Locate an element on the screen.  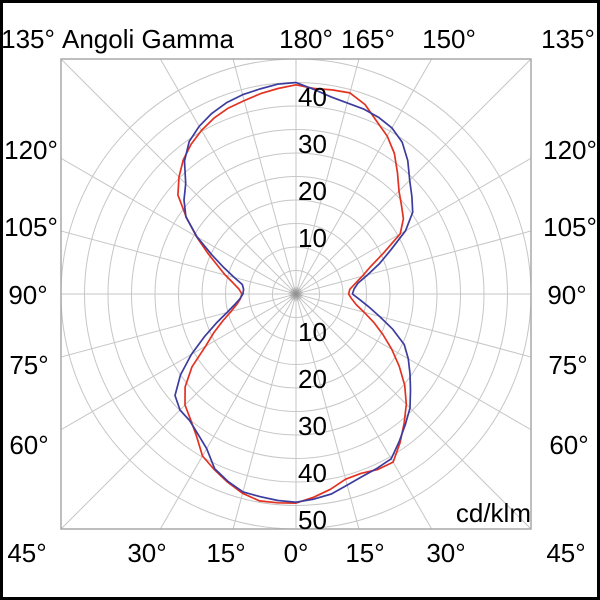
angle-label-top-135-left: 135° is located at coordinates (28, 39).